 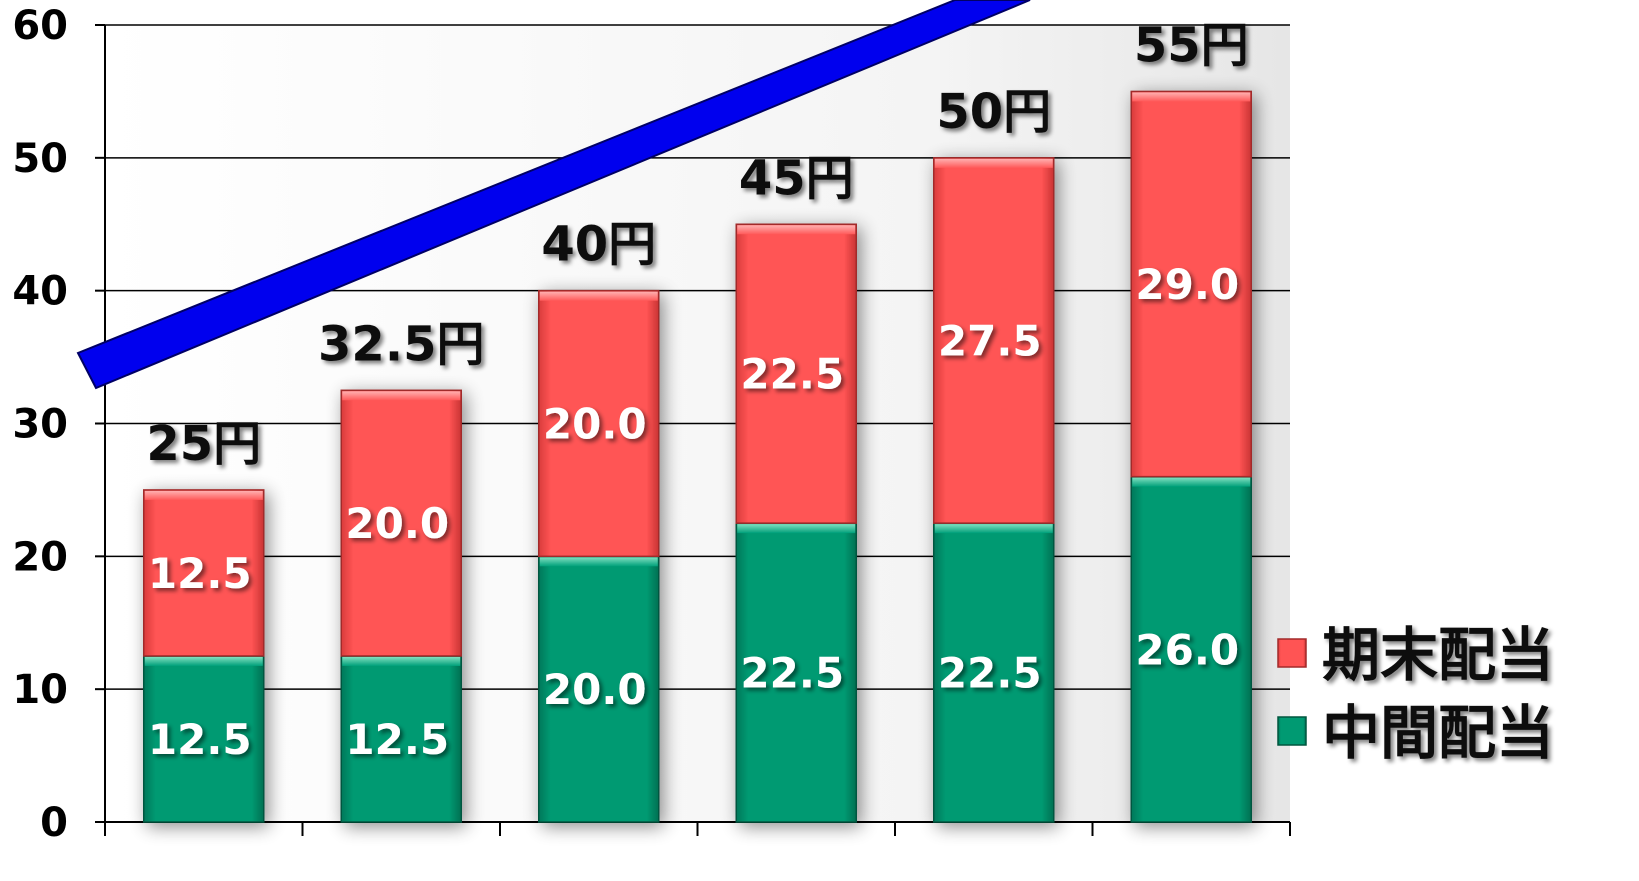 What do you see at coordinates (990, 340) in the screenshot?
I see `yearend-value-label-4: 27.5` at bounding box center [990, 340].